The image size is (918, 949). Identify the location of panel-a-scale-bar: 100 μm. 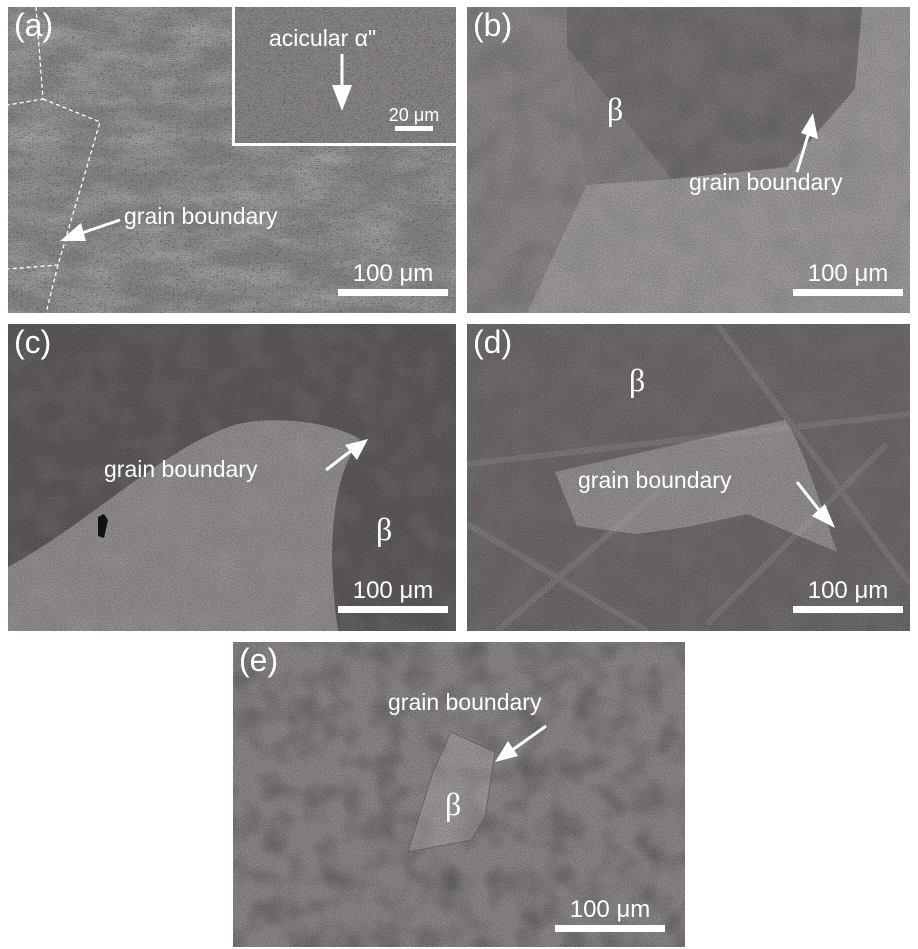
(393, 279).